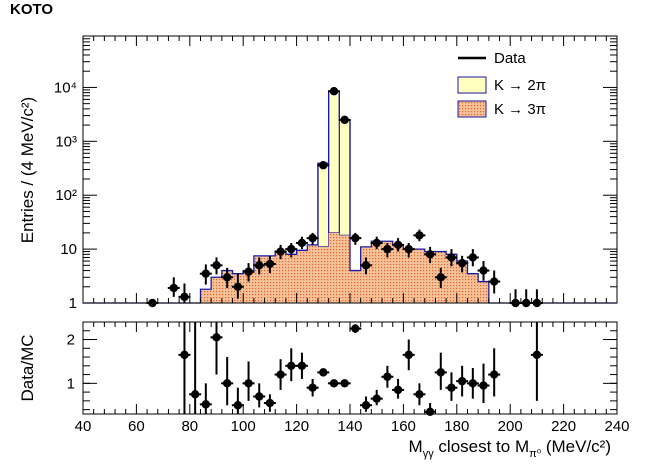 The image size is (662, 471). I want to click on x-axis-label: Mγγ closest to Mπ⁰ (MeV/c²), so click(510, 448).